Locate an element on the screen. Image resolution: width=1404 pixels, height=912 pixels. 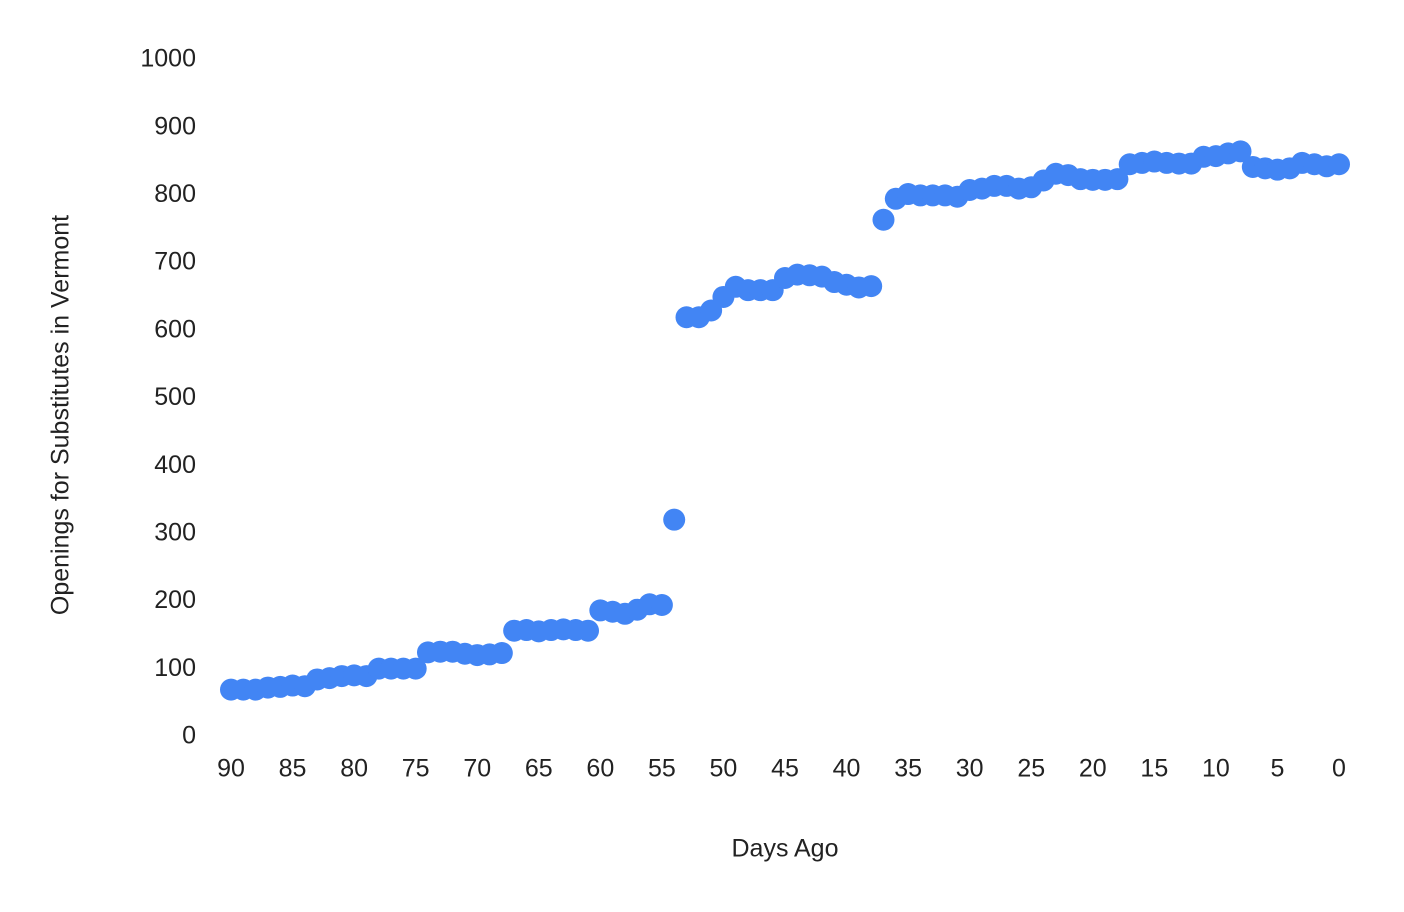
y-tick-label: 700 is located at coordinates (175, 262).